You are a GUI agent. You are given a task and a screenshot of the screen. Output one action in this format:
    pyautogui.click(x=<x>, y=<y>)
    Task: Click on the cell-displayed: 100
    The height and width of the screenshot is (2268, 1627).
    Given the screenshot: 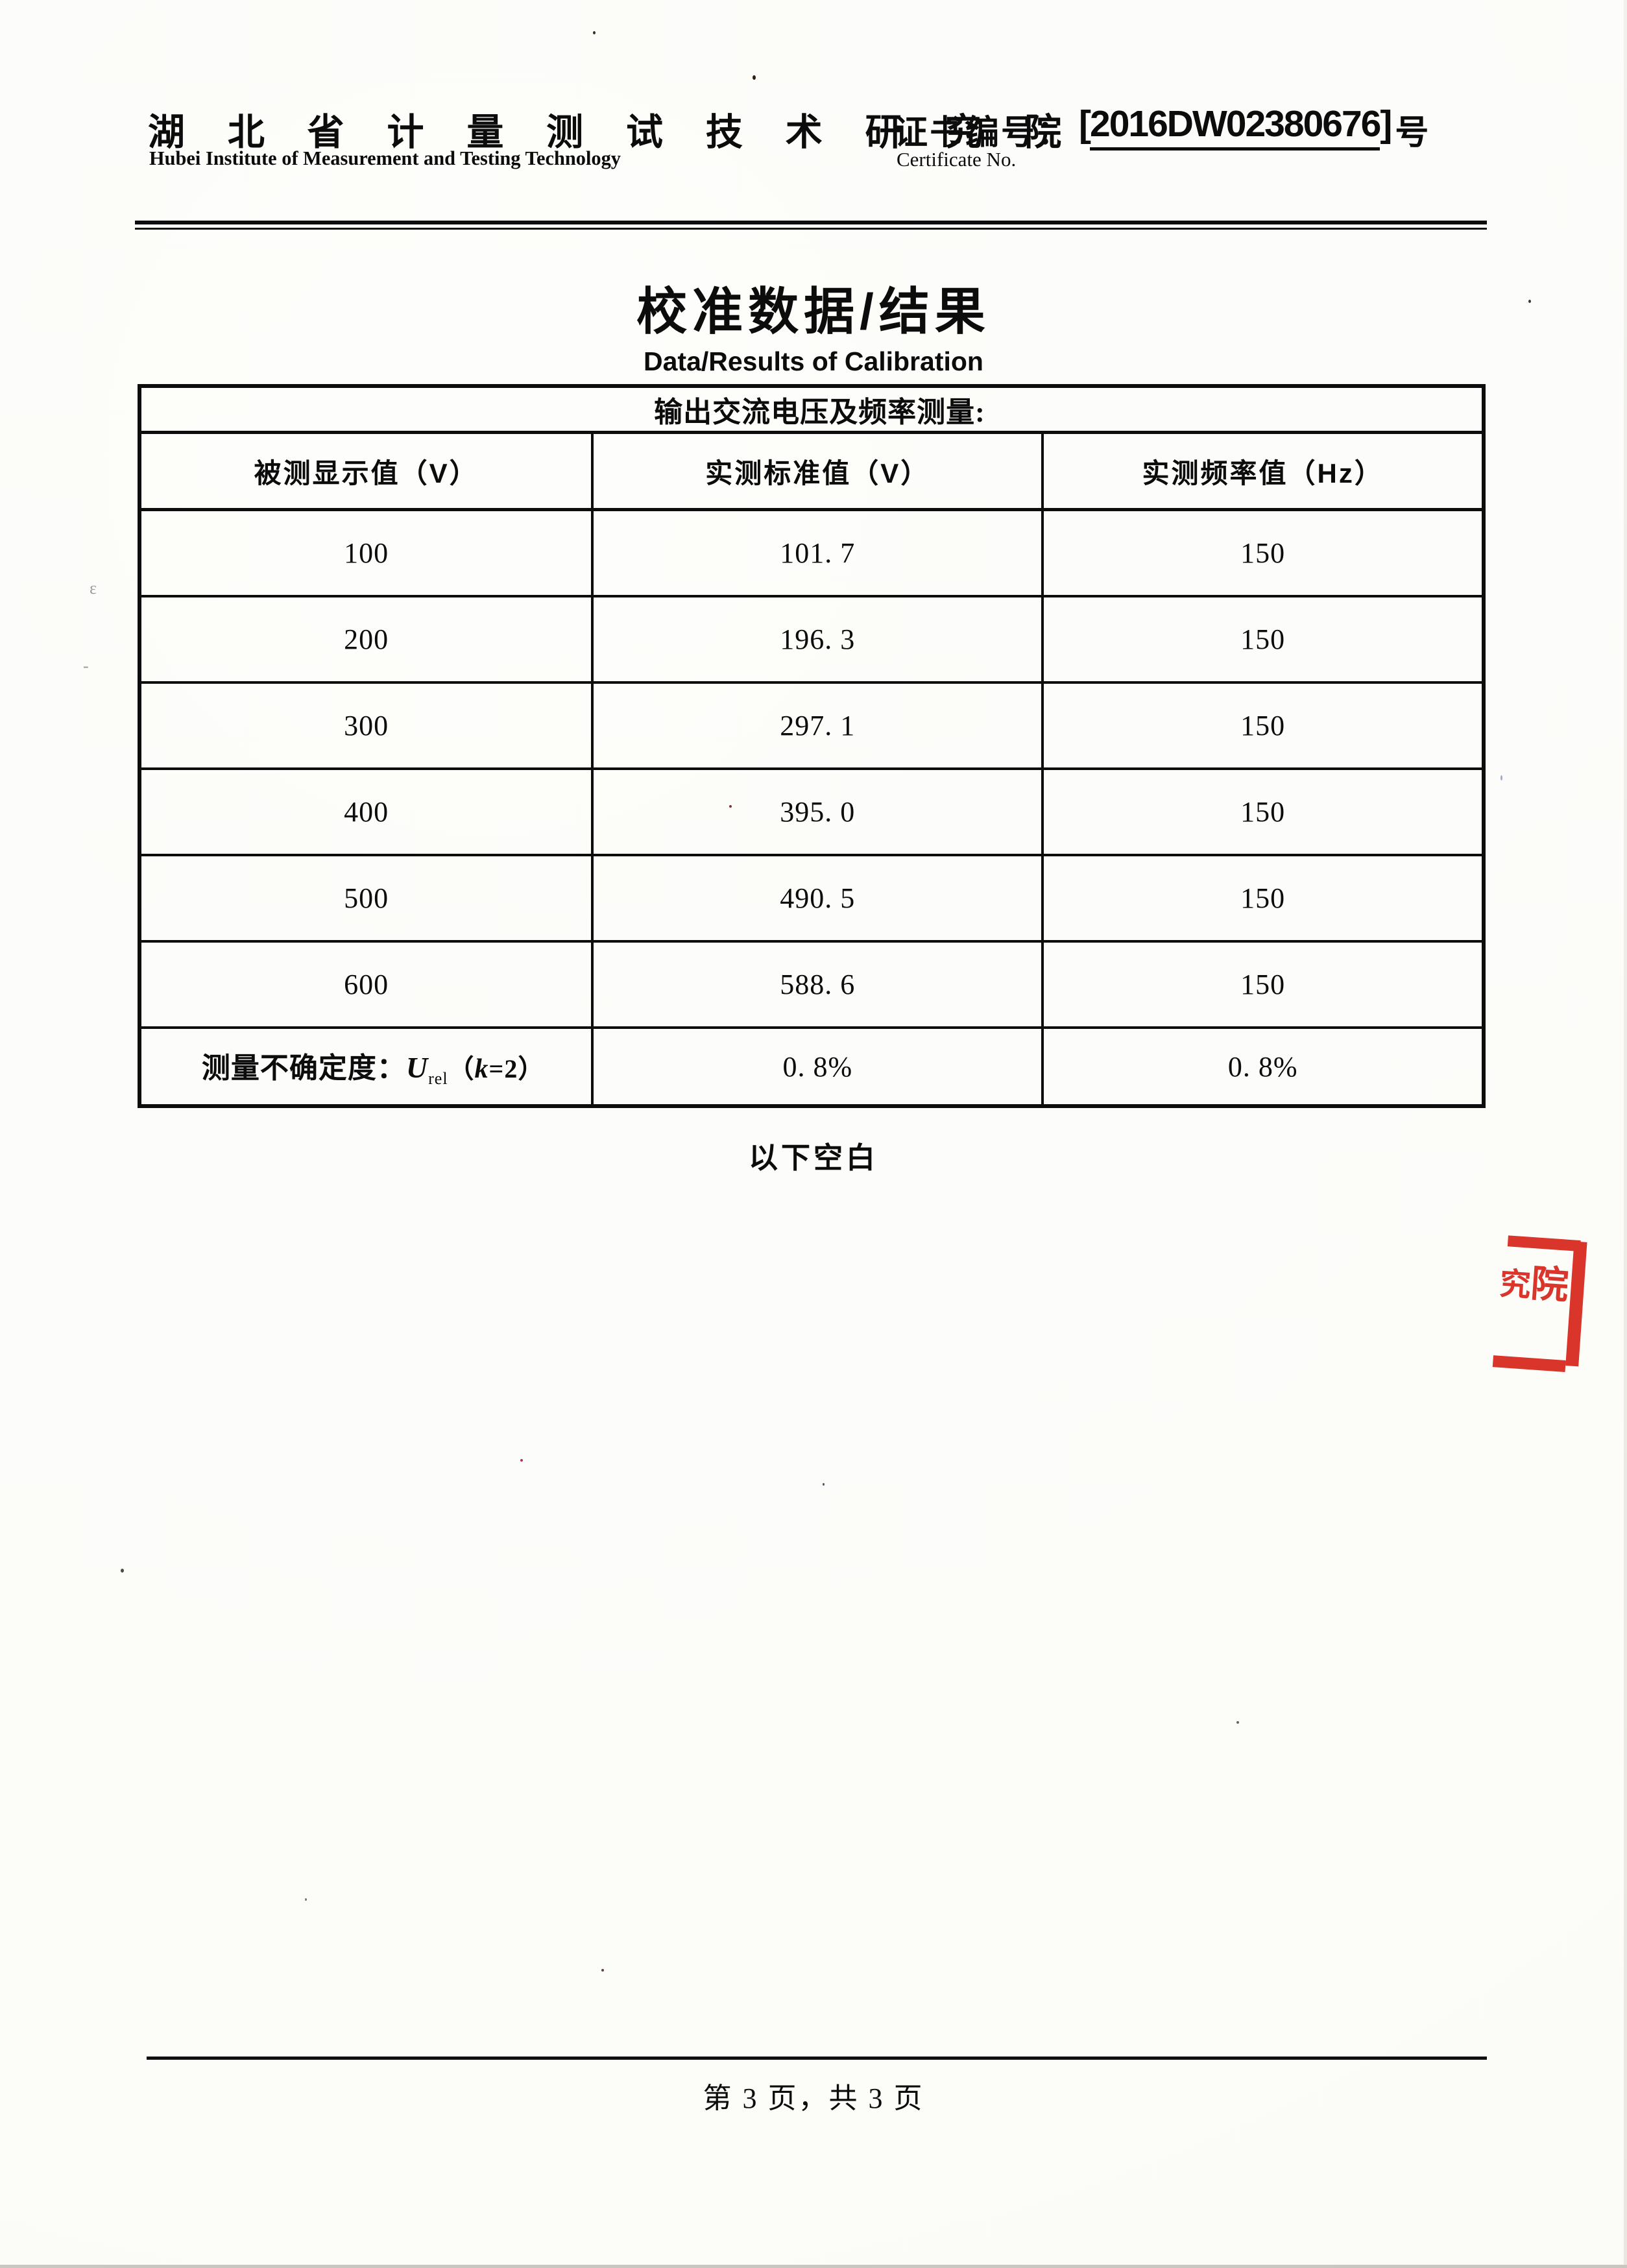 What is the action you would take?
    pyautogui.click(x=366, y=552)
    